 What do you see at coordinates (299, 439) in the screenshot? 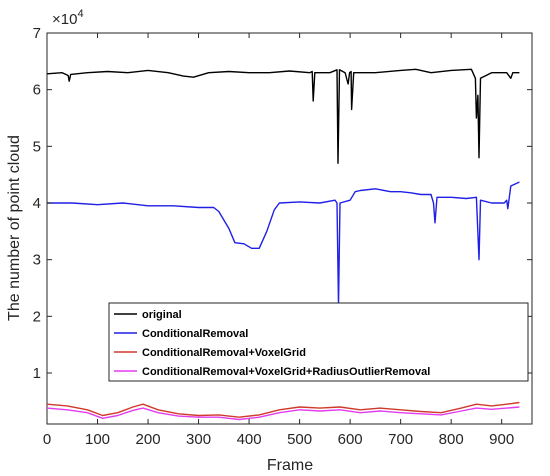
I see `x-tick-label: 500` at bounding box center [299, 439].